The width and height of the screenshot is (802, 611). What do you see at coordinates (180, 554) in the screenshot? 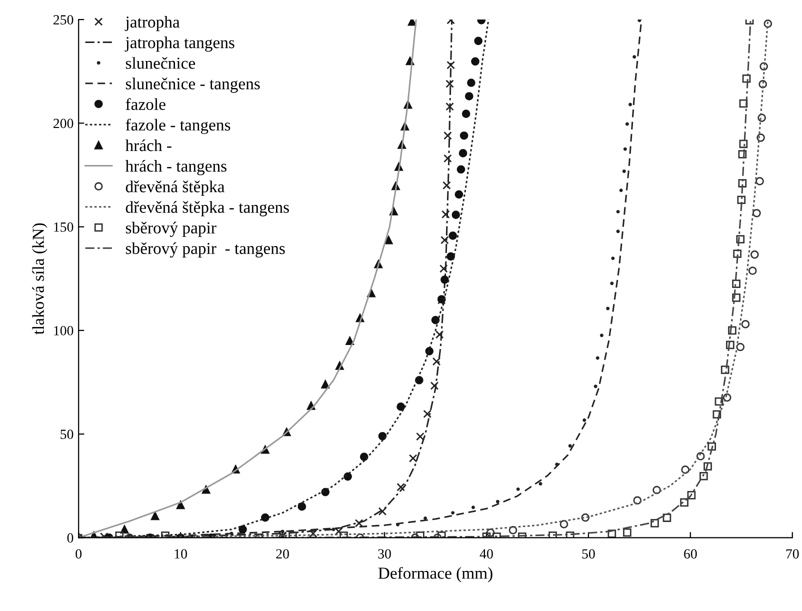
I see `x-tick-label: 10` at bounding box center [180, 554].